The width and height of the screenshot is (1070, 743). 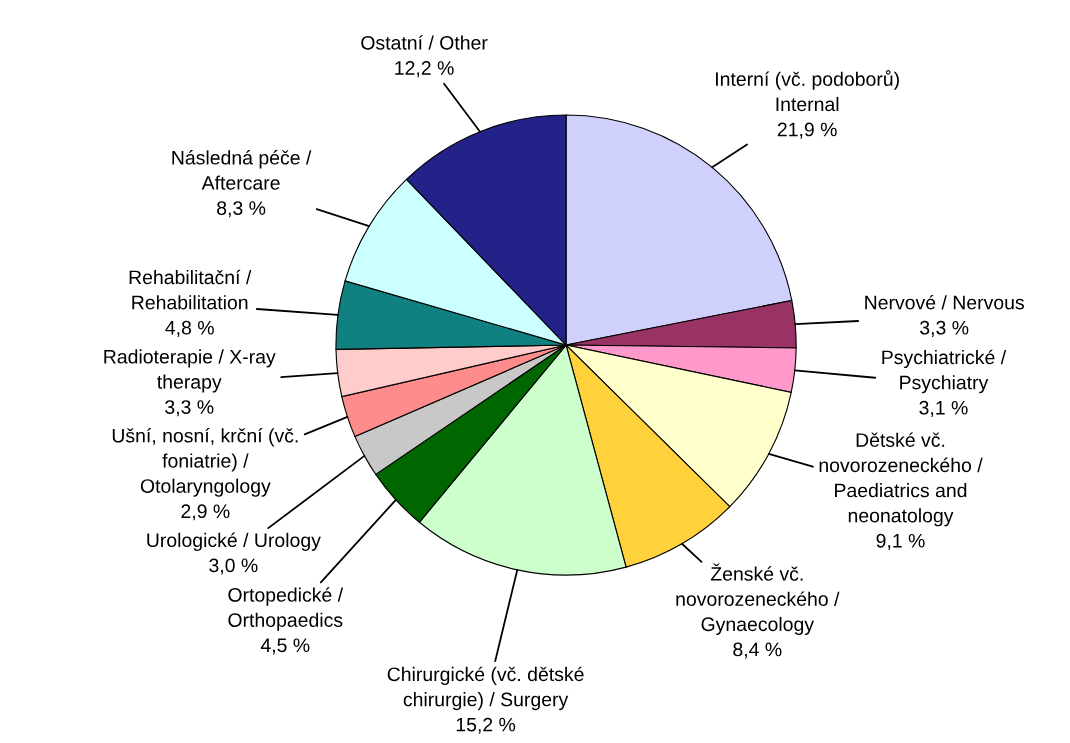 What do you see at coordinates (944, 371) in the screenshot?
I see `slice-label: Psychiatrické / Psychiatry` at bounding box center [944, 371].